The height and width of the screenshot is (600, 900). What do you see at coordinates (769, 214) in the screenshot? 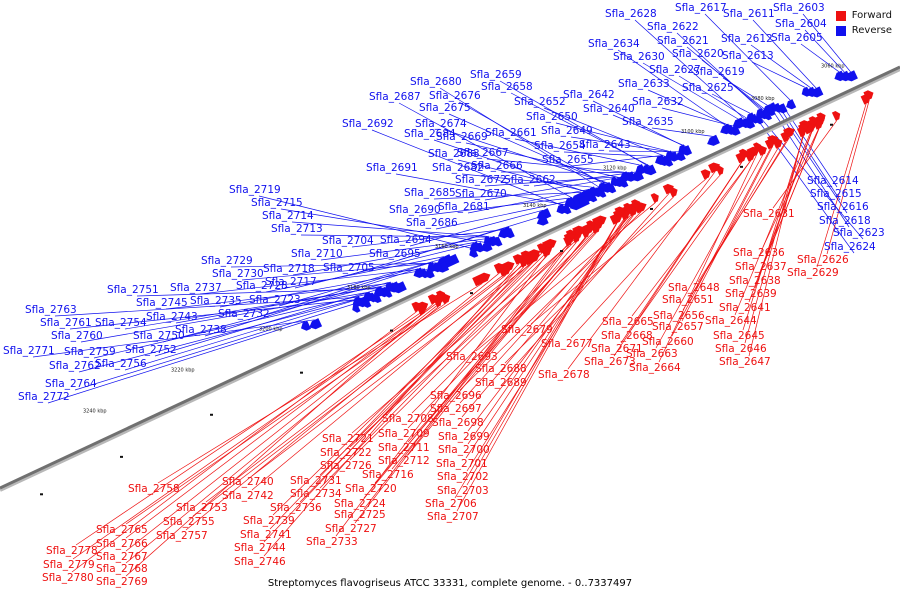
I see `forward-gene-label: Sfla_2631` at bounding box center [769, 214].